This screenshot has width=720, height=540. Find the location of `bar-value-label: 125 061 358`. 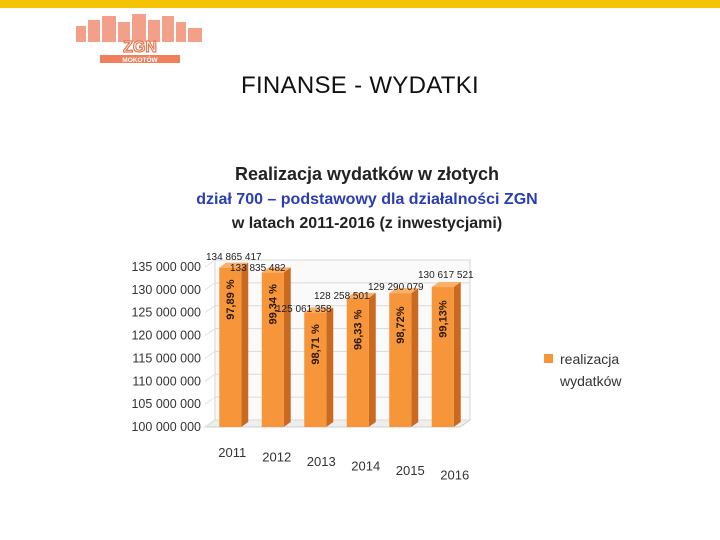

bar-value-label: 125 061 358 is located at coordinates (304, 309).